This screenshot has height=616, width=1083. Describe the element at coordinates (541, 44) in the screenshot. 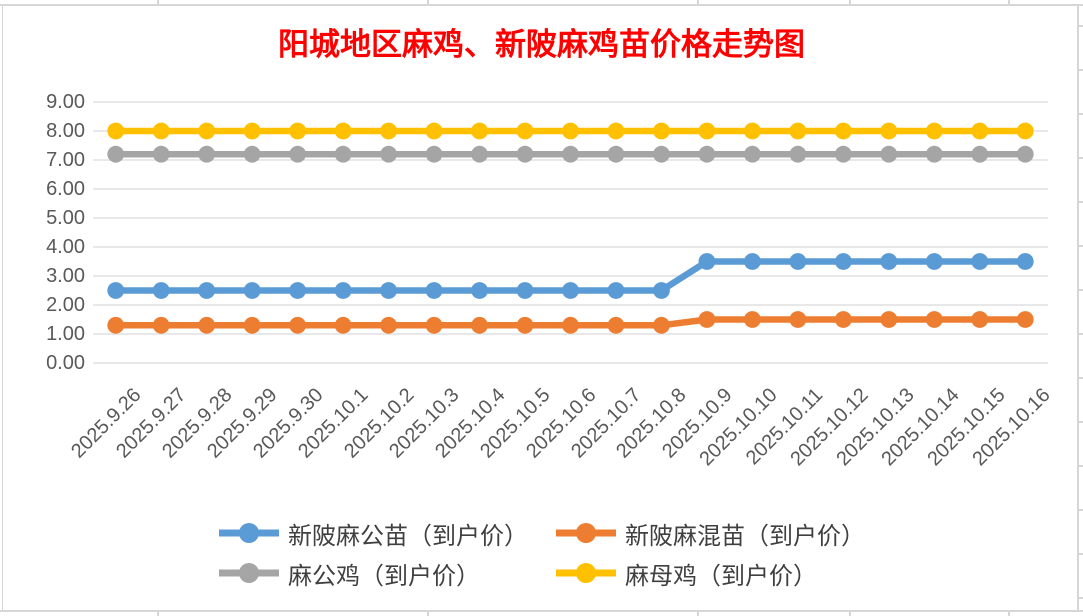

I see `chart-title: 阳城地区麻鸡、新陂麻鸡苗价格走势图` at that location.